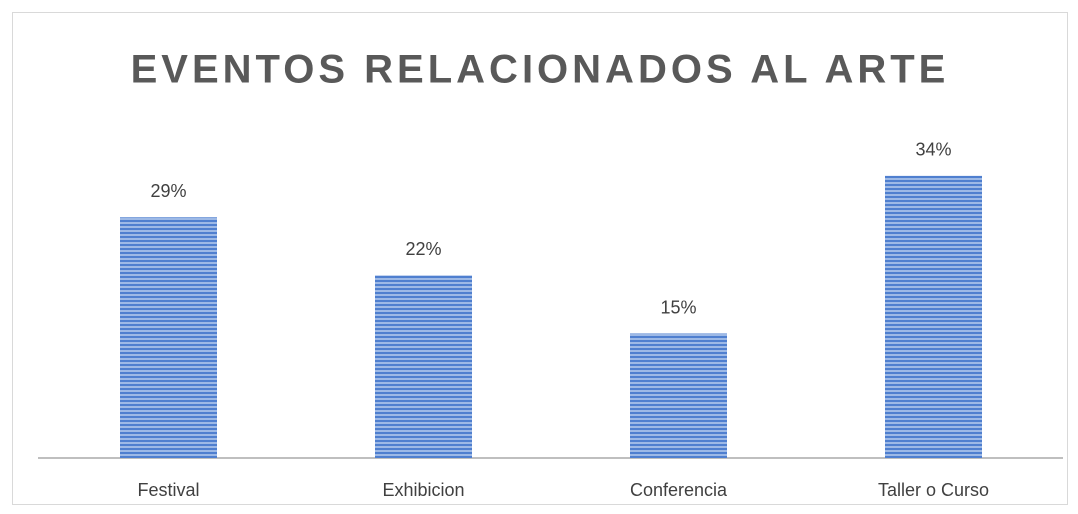  Describe the element at coordinates (423, 249) in the screenshot. I see `data-label: 22%` at that location.